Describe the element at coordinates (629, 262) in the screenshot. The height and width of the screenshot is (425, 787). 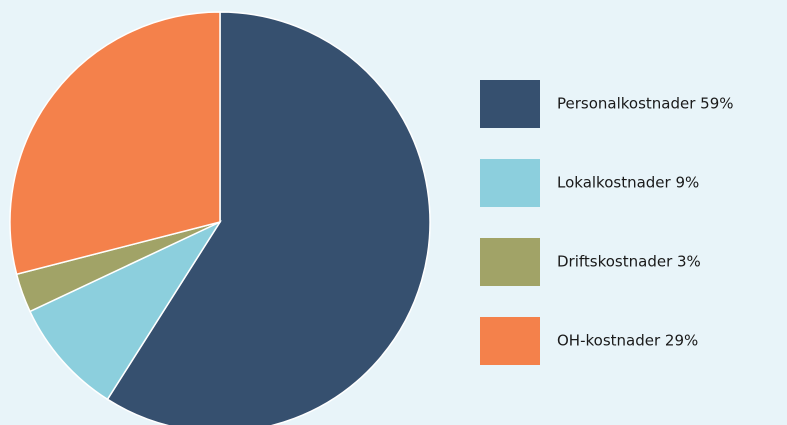
I see `legend-label: Driftskostnader 3%` at that location.